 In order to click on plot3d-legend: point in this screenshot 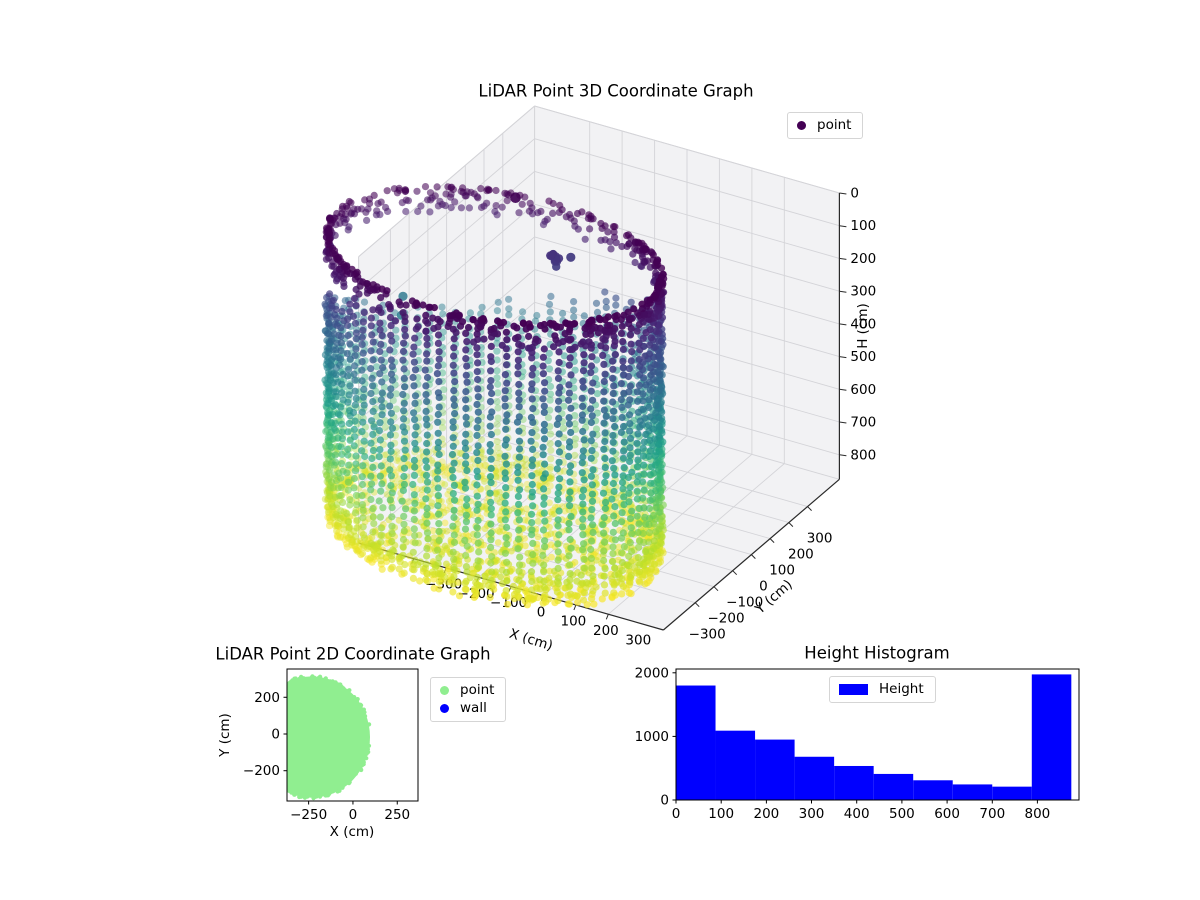, I will do `click(825, 125)`.